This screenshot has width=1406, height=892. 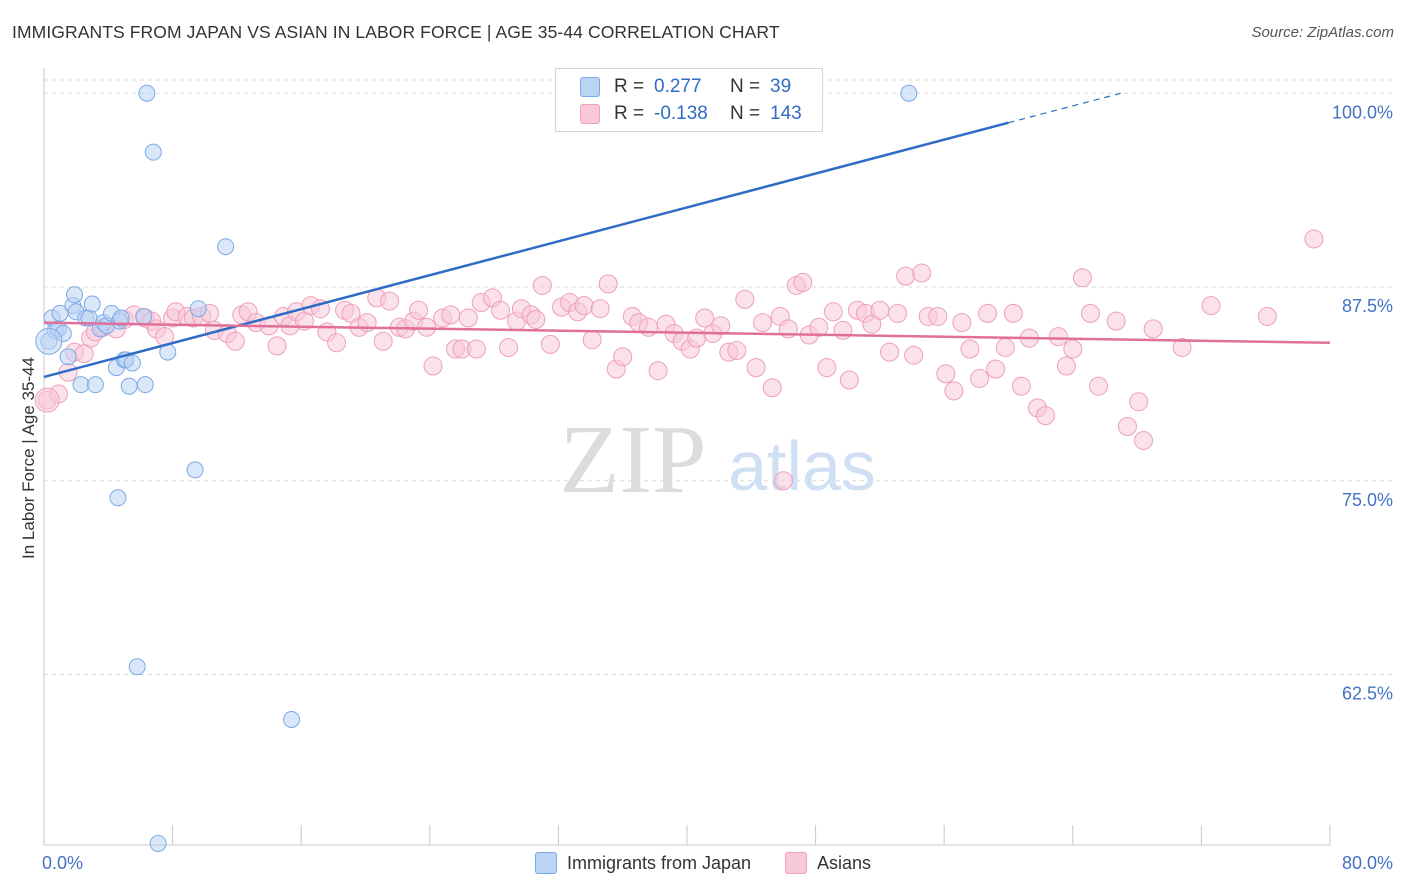 I want to click on legend-label-asians: Asians, so click(x=844, y=862).